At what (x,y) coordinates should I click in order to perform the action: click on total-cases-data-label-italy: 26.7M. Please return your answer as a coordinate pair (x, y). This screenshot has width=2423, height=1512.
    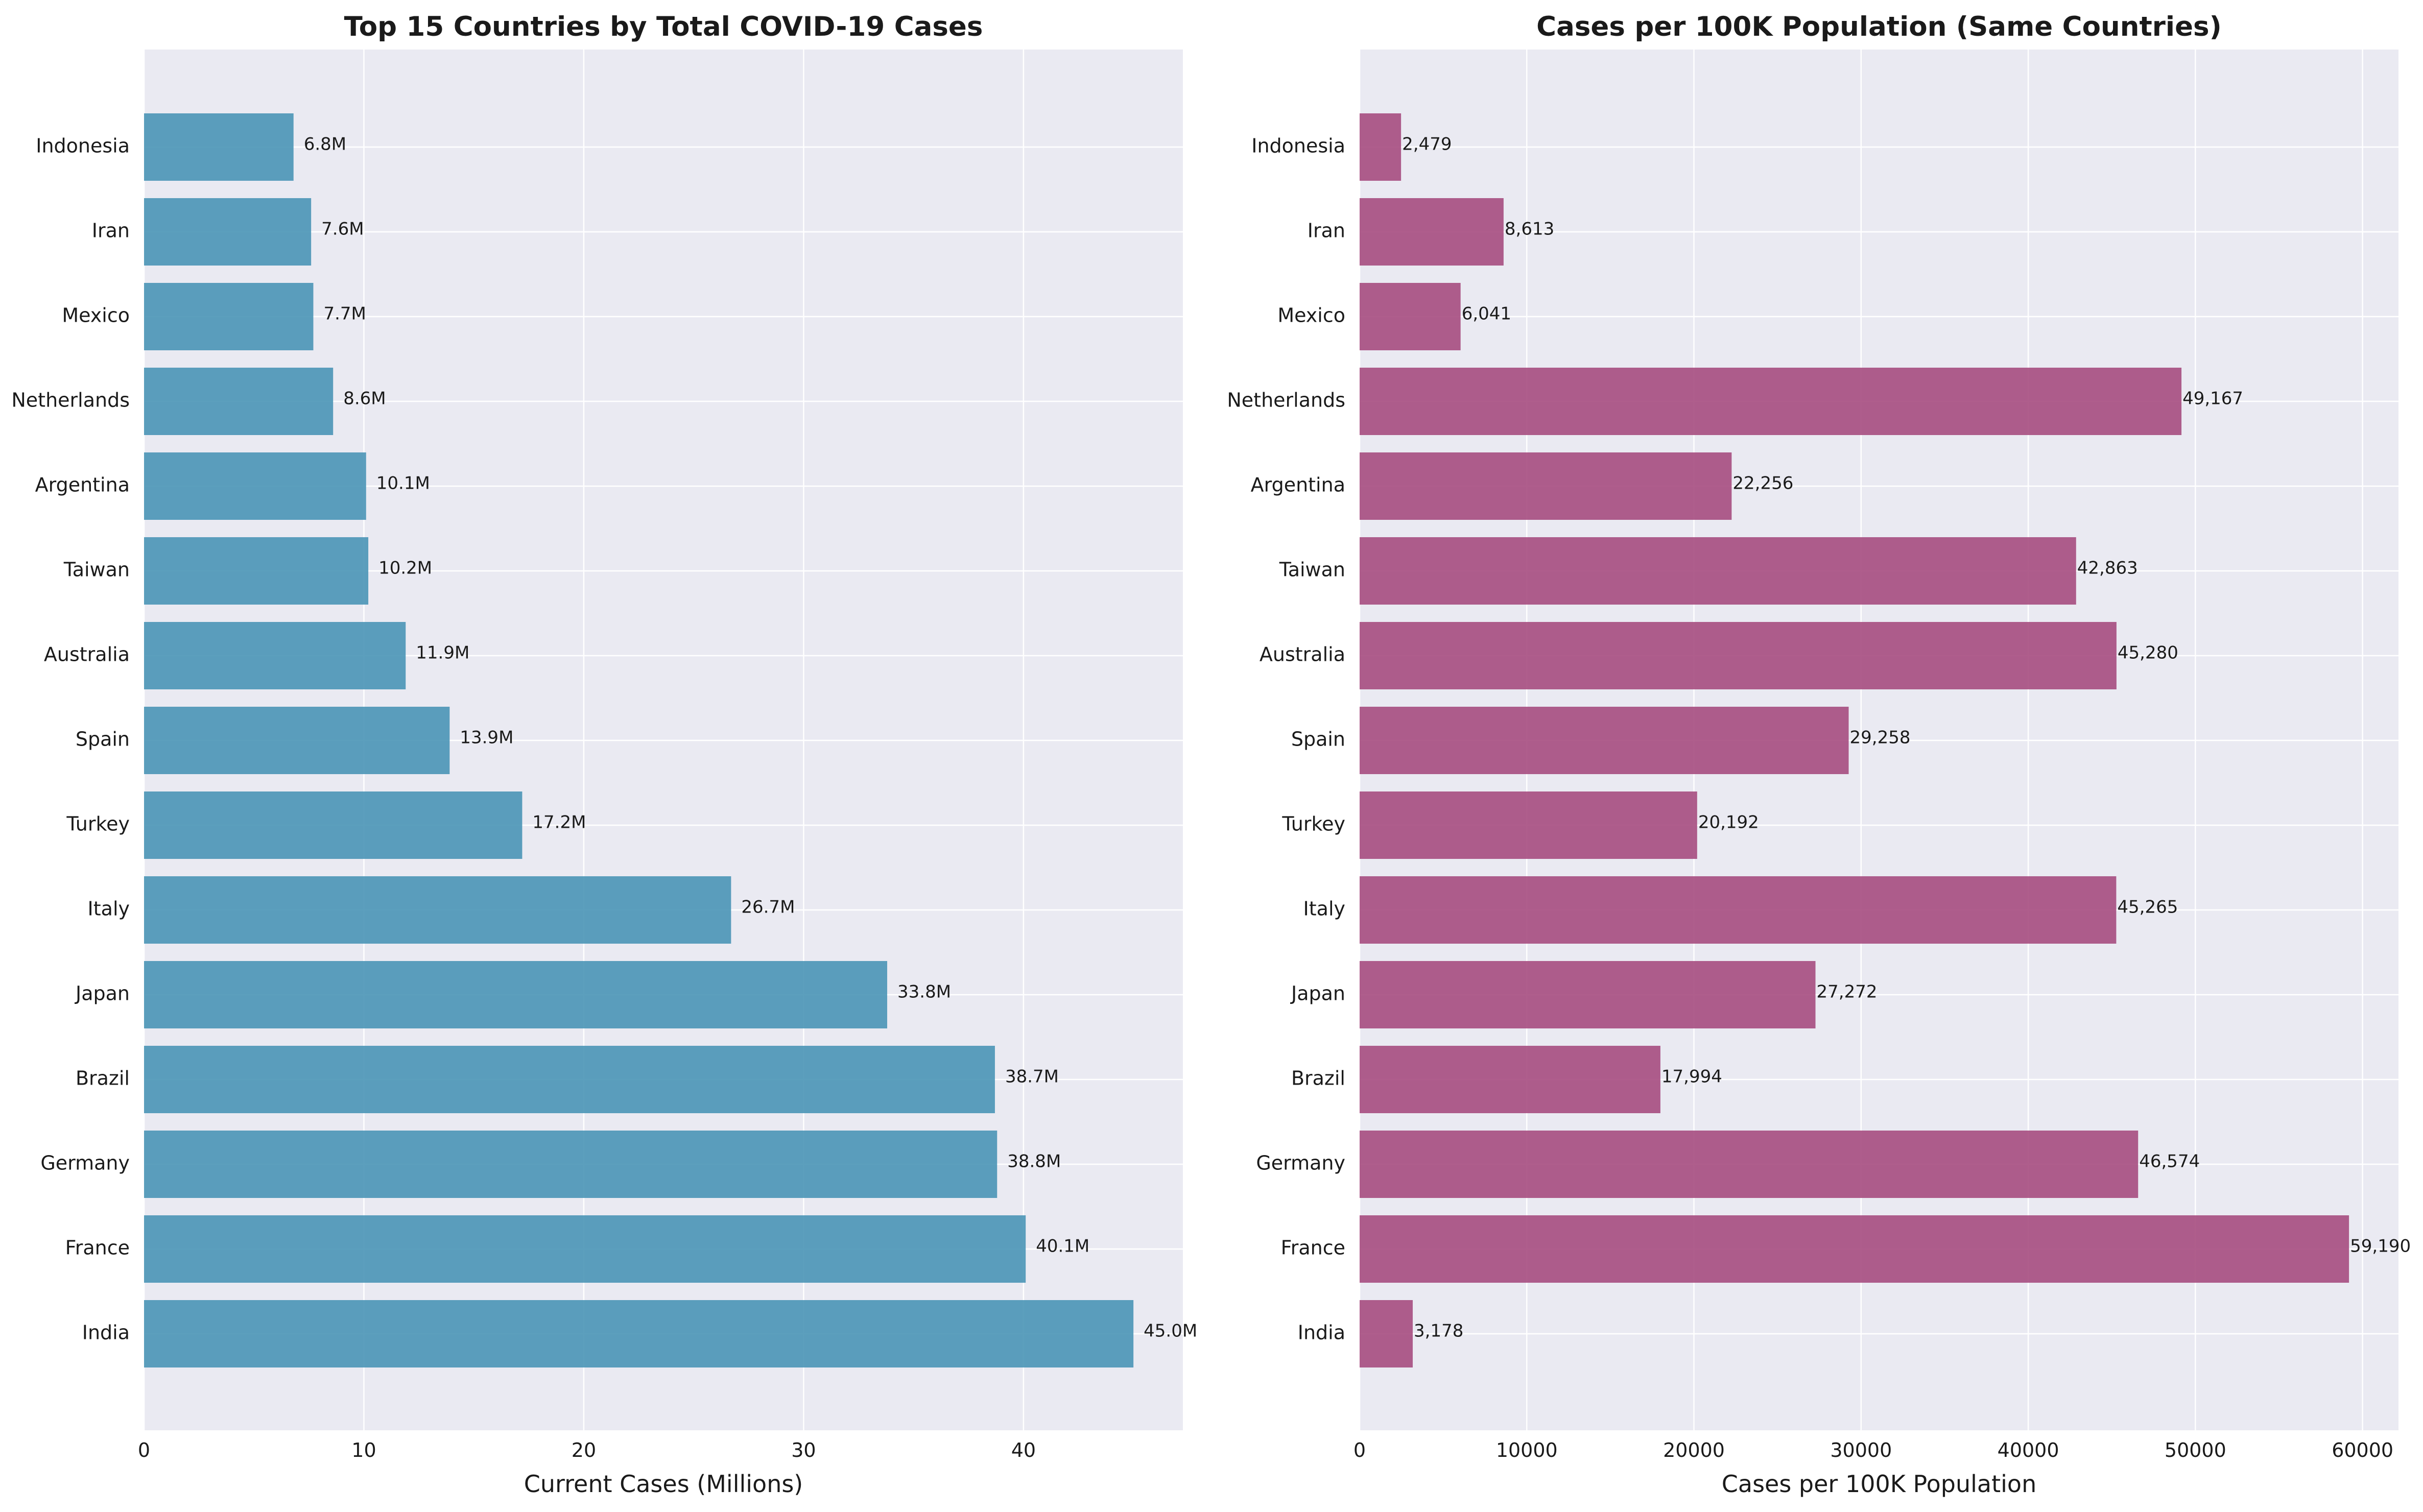
    Looking at the image, I should click on (768, 907).